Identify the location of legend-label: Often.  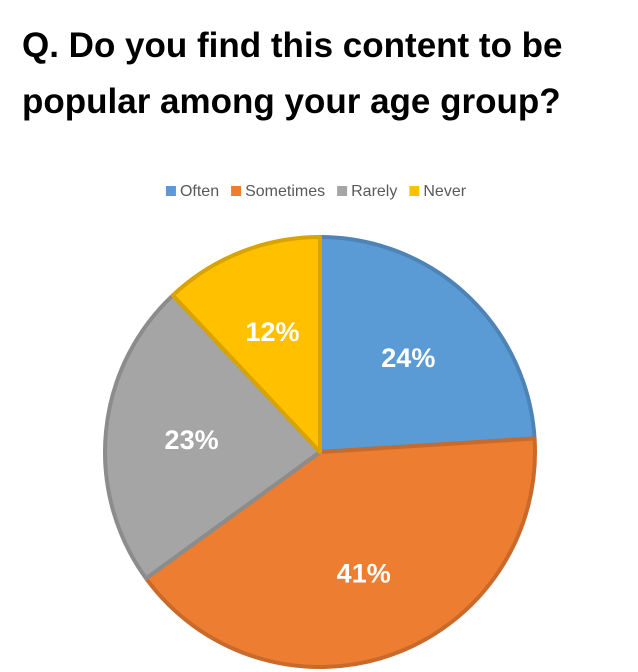
(199, 191).